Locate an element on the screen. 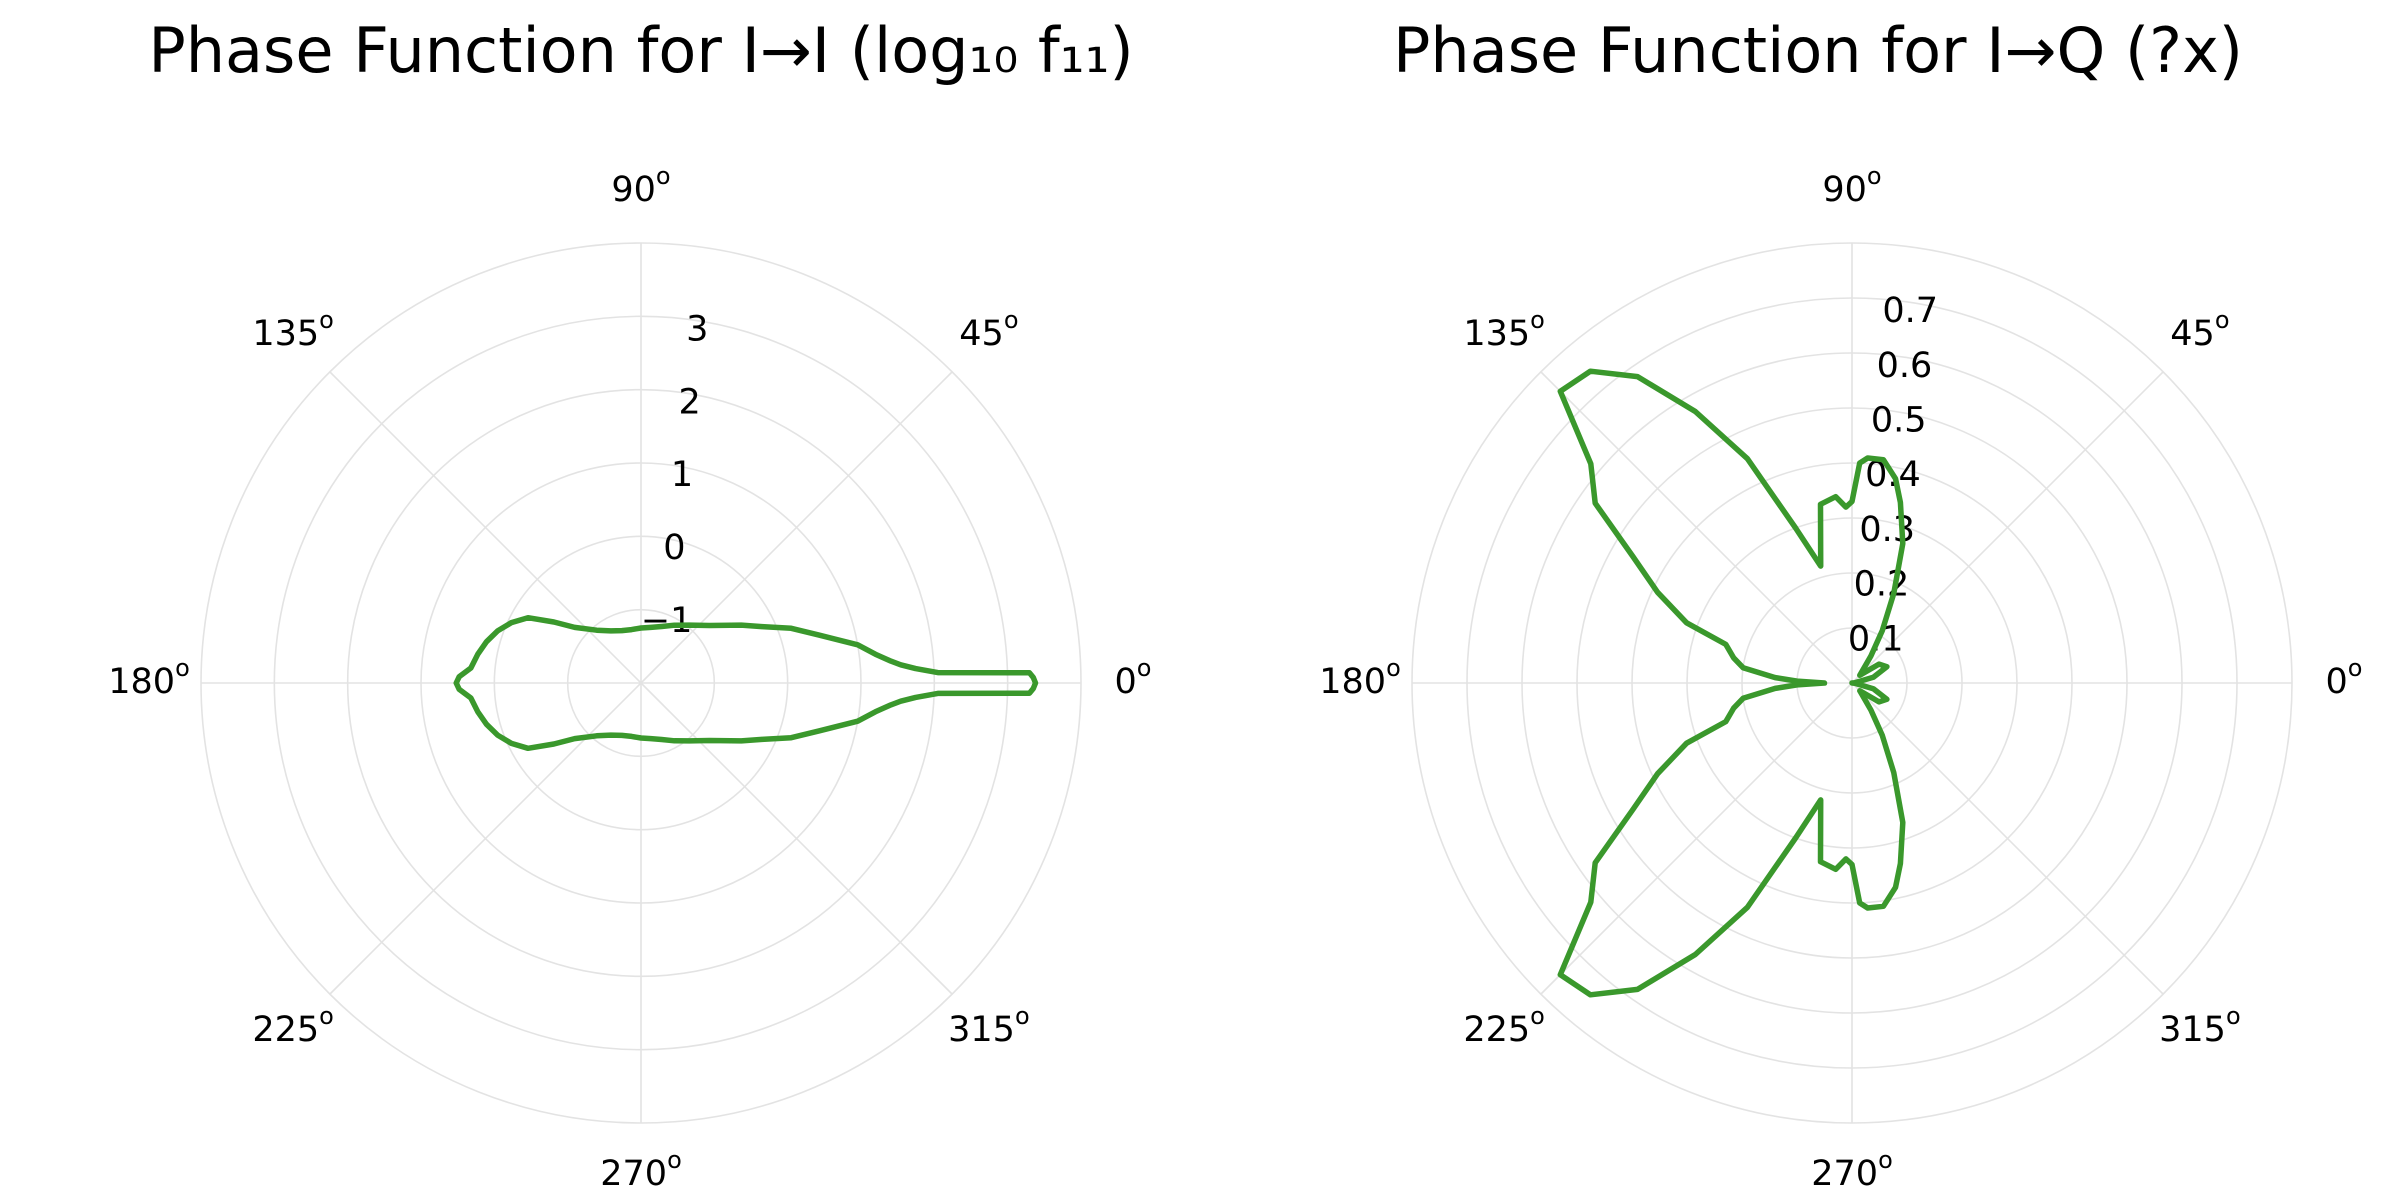 The height and width of the screenshot is (1200, 2400). right-angle-tick-label: 0o is located at coordinates (2344, 678).